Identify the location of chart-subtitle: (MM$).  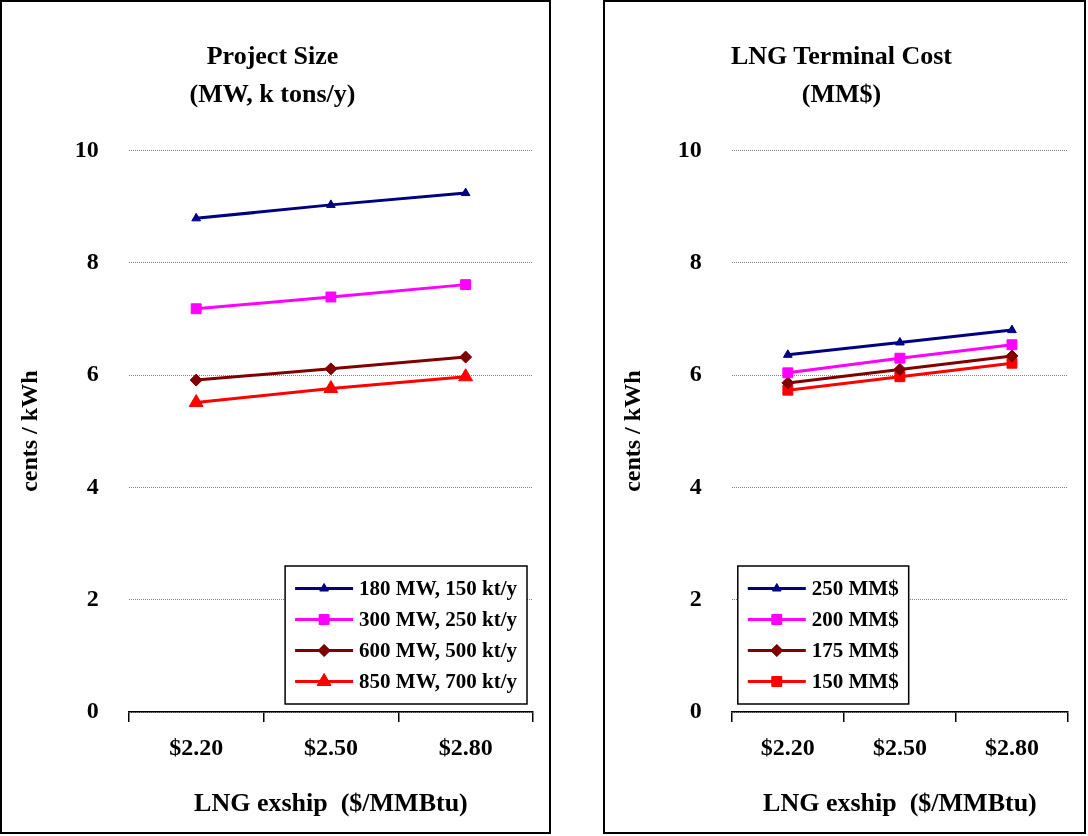
(841, 93).